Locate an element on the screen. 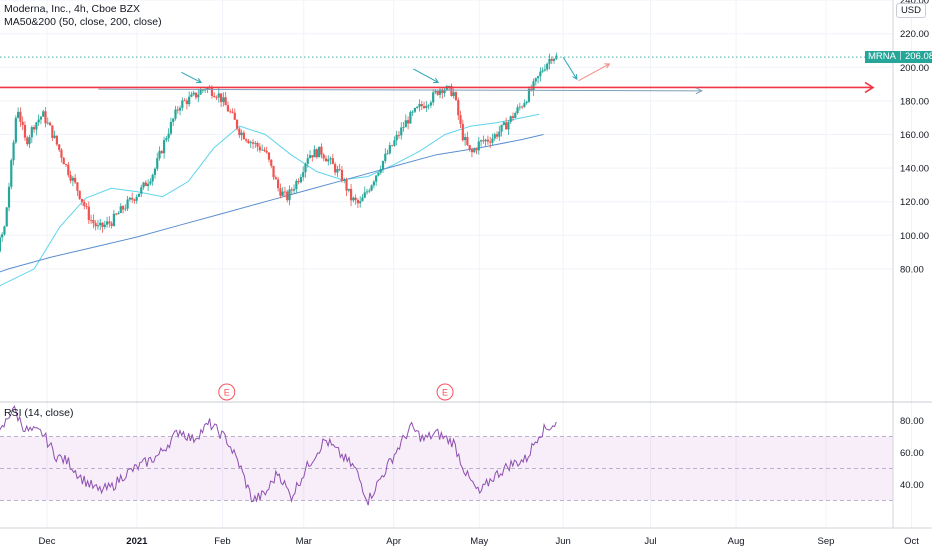 The height and width of the screenshot is (550, 932). chart-title: Moderna, Inc., 4h, Cboe BZX is located at coordinates (72, 9).